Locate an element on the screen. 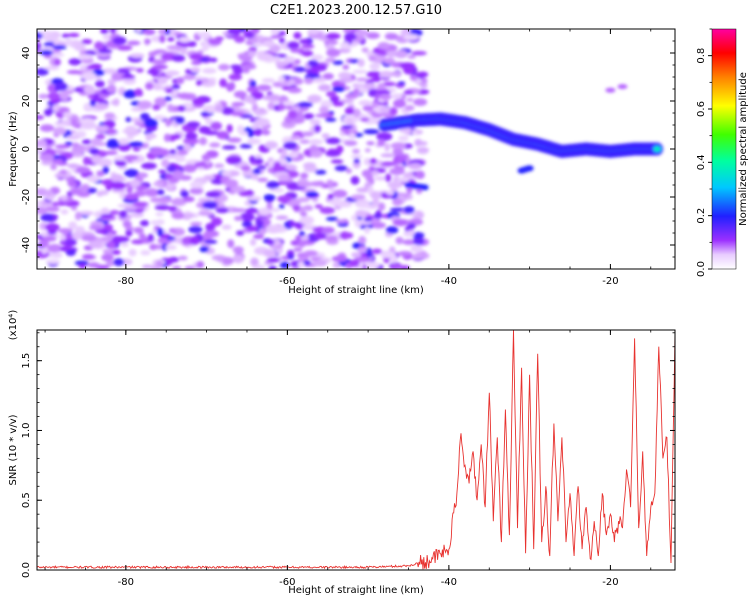 The height and width of the screenshot is (600, 750). colorbar-tick-label: 0.8 is located at coordinates (701, 56).